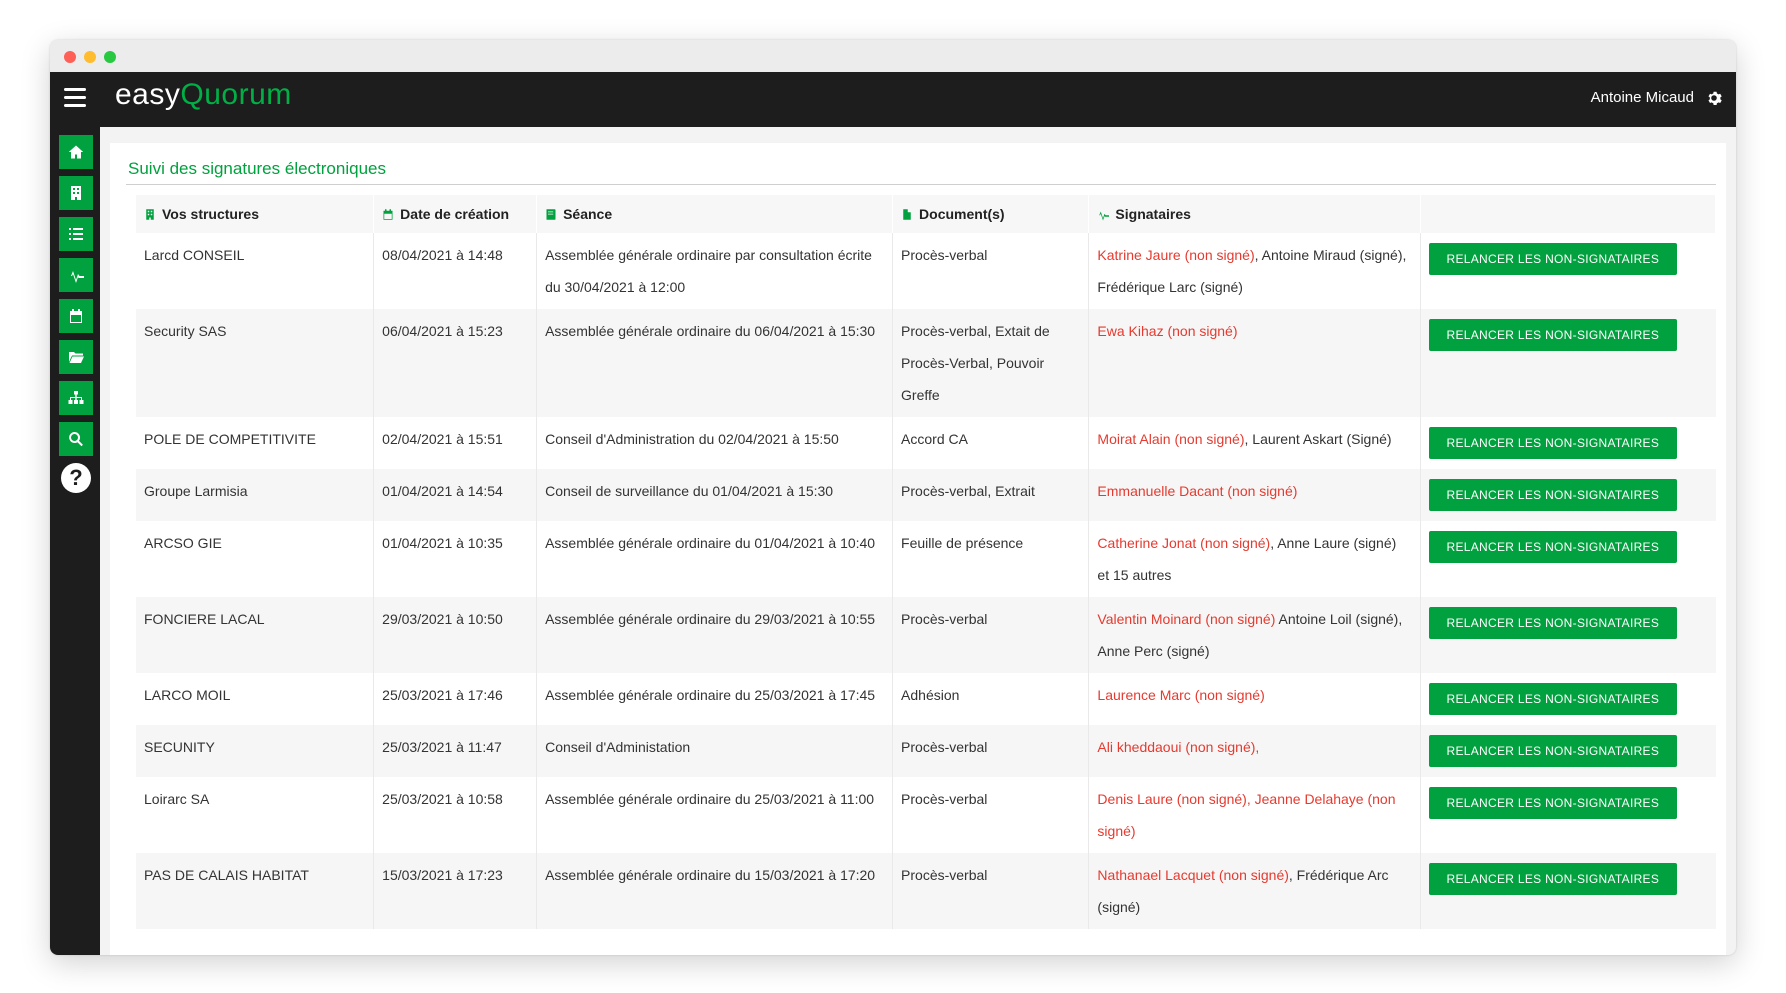  I want to click on sidebar-item-search, so click(76, 439).